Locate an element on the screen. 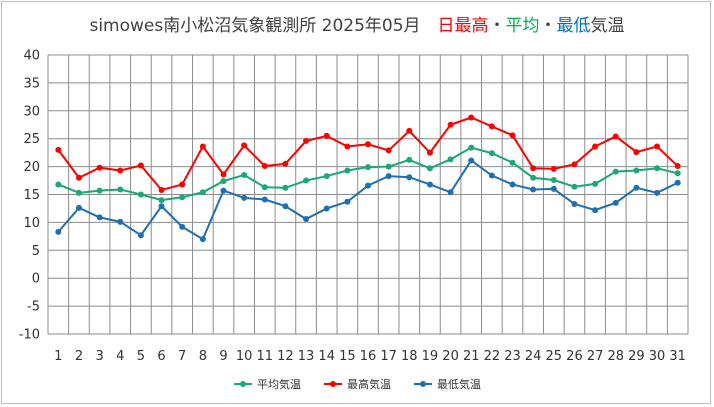 The height and width of the screenshot is (407, 714). chart-title-segment: 最低 is located at coordinates (574, 26).